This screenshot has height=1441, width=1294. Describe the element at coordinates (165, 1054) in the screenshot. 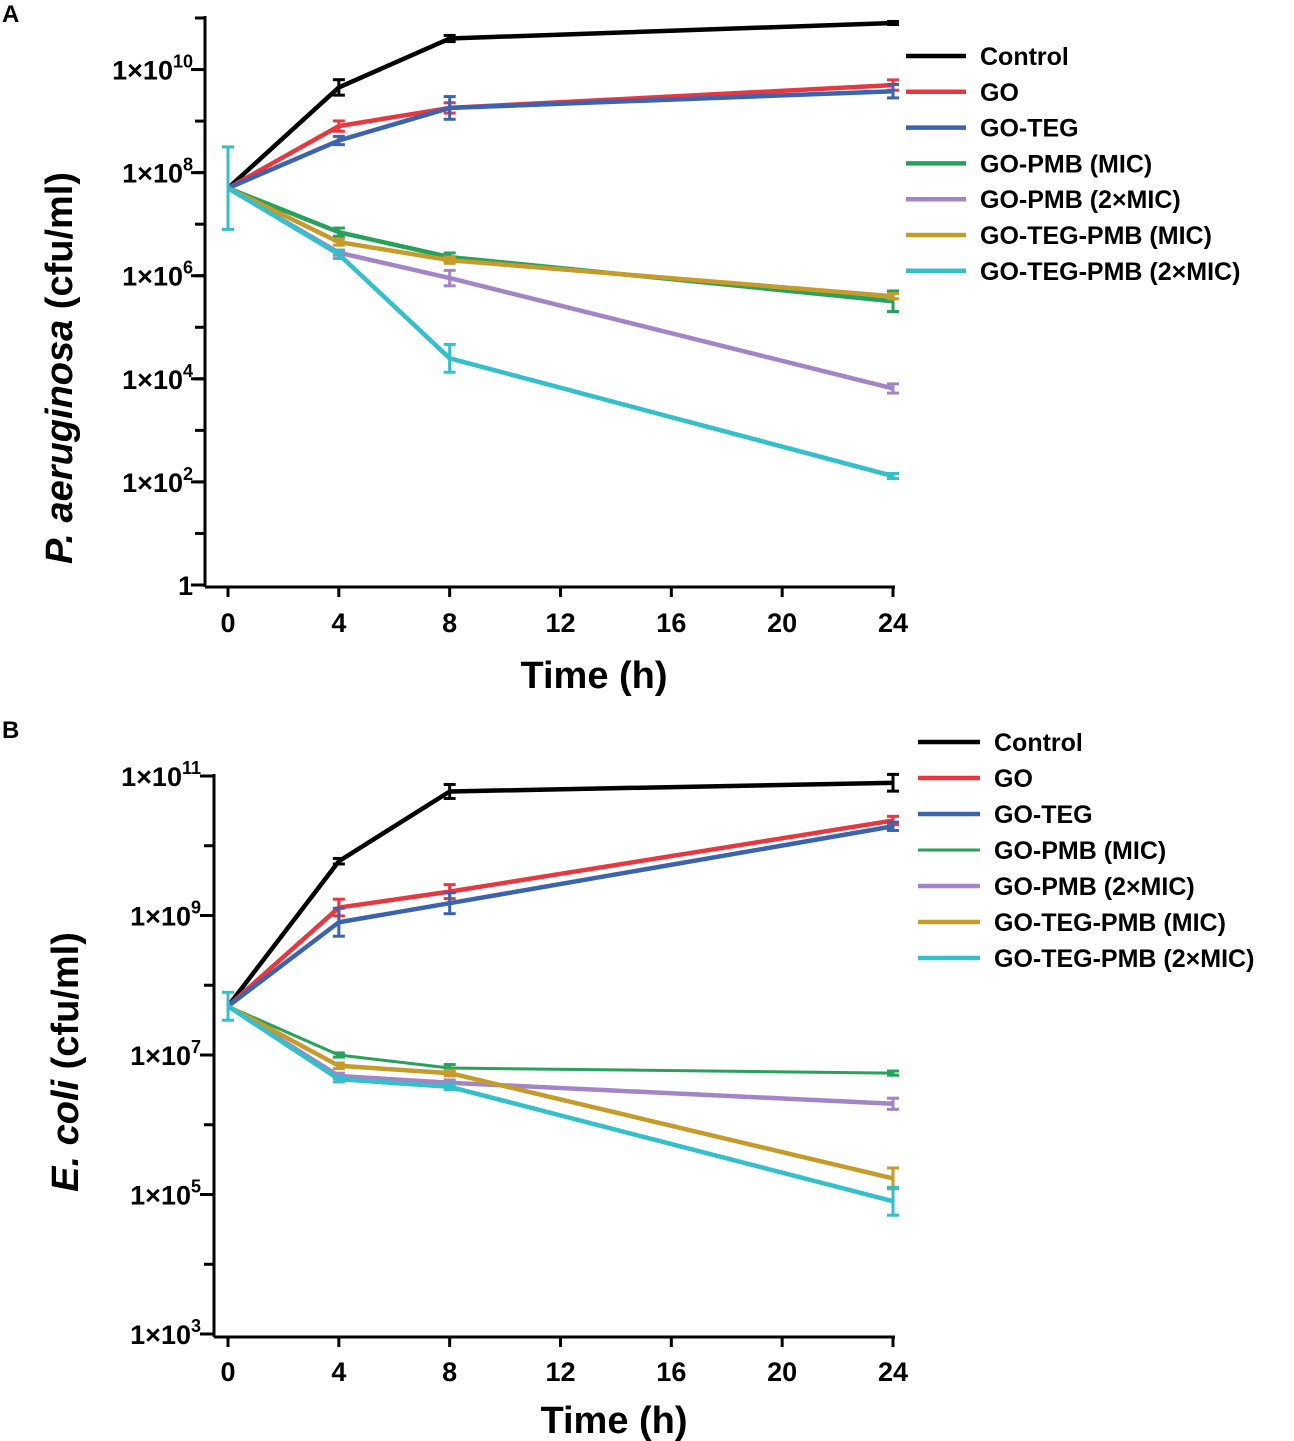

I see `y-tick-label: 1×10⁷` at that location.